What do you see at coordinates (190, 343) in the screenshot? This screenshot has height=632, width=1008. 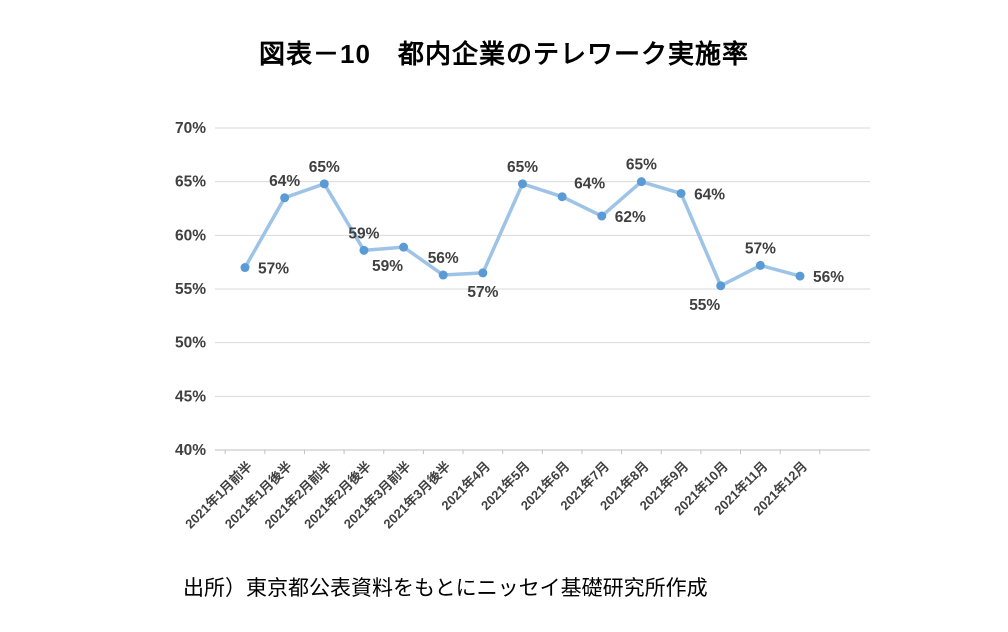 I see `svg-text: 50%` at bounding box center [190, 343].